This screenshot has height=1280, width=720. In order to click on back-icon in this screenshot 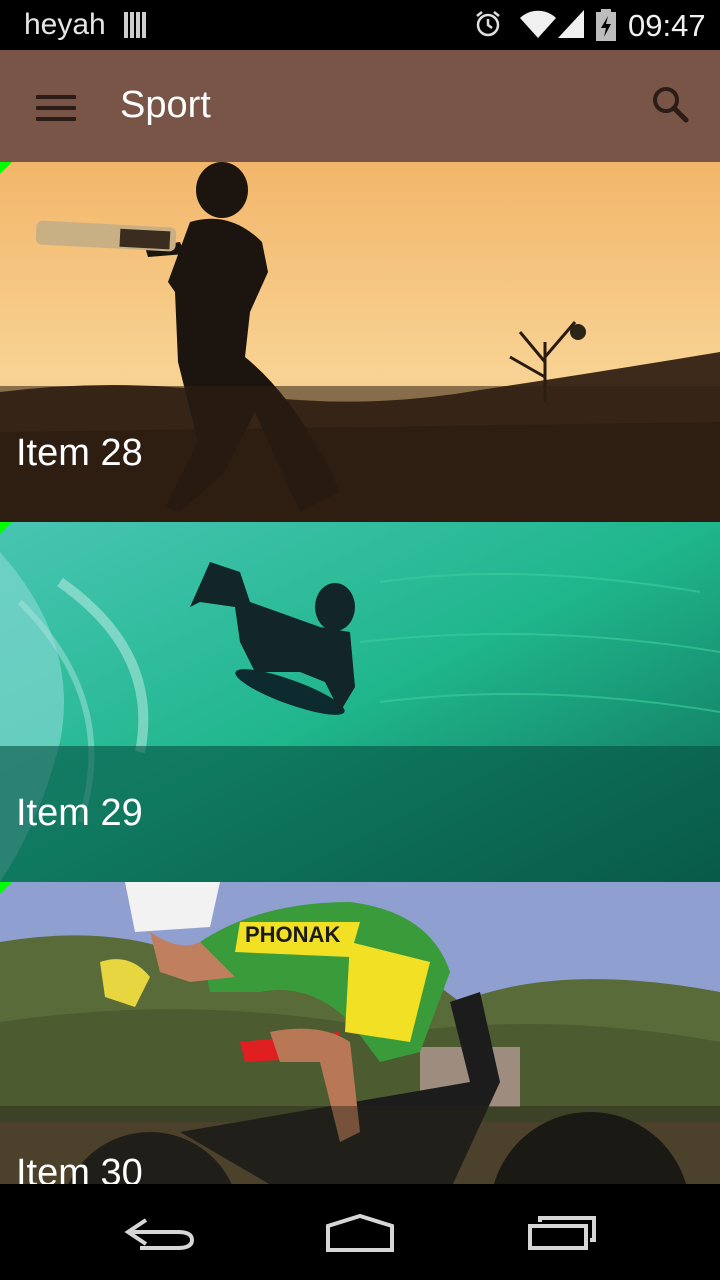, I will do `click(160, 1232)`.